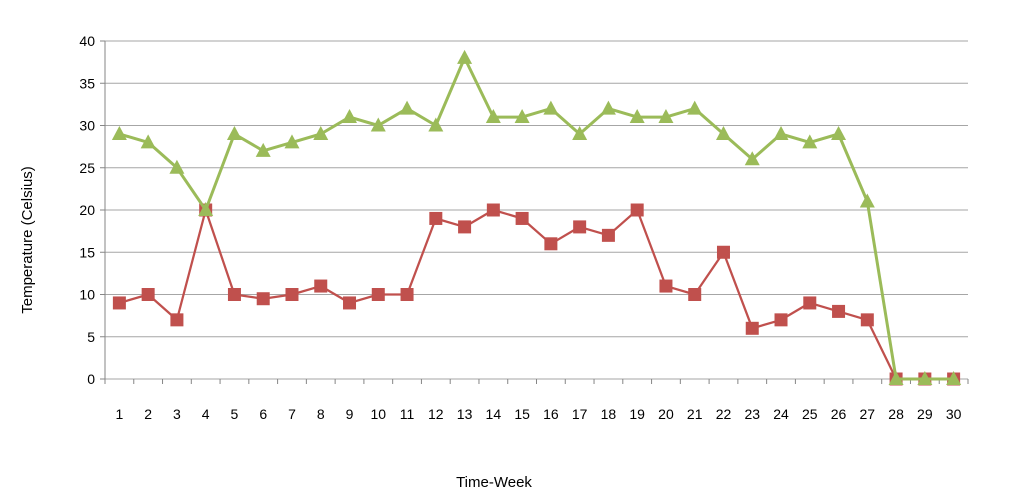  What do you see at coordinates (666, 414) in the screenshot?
I see `x-tick-label: 20` at bounding box center [666, 414].